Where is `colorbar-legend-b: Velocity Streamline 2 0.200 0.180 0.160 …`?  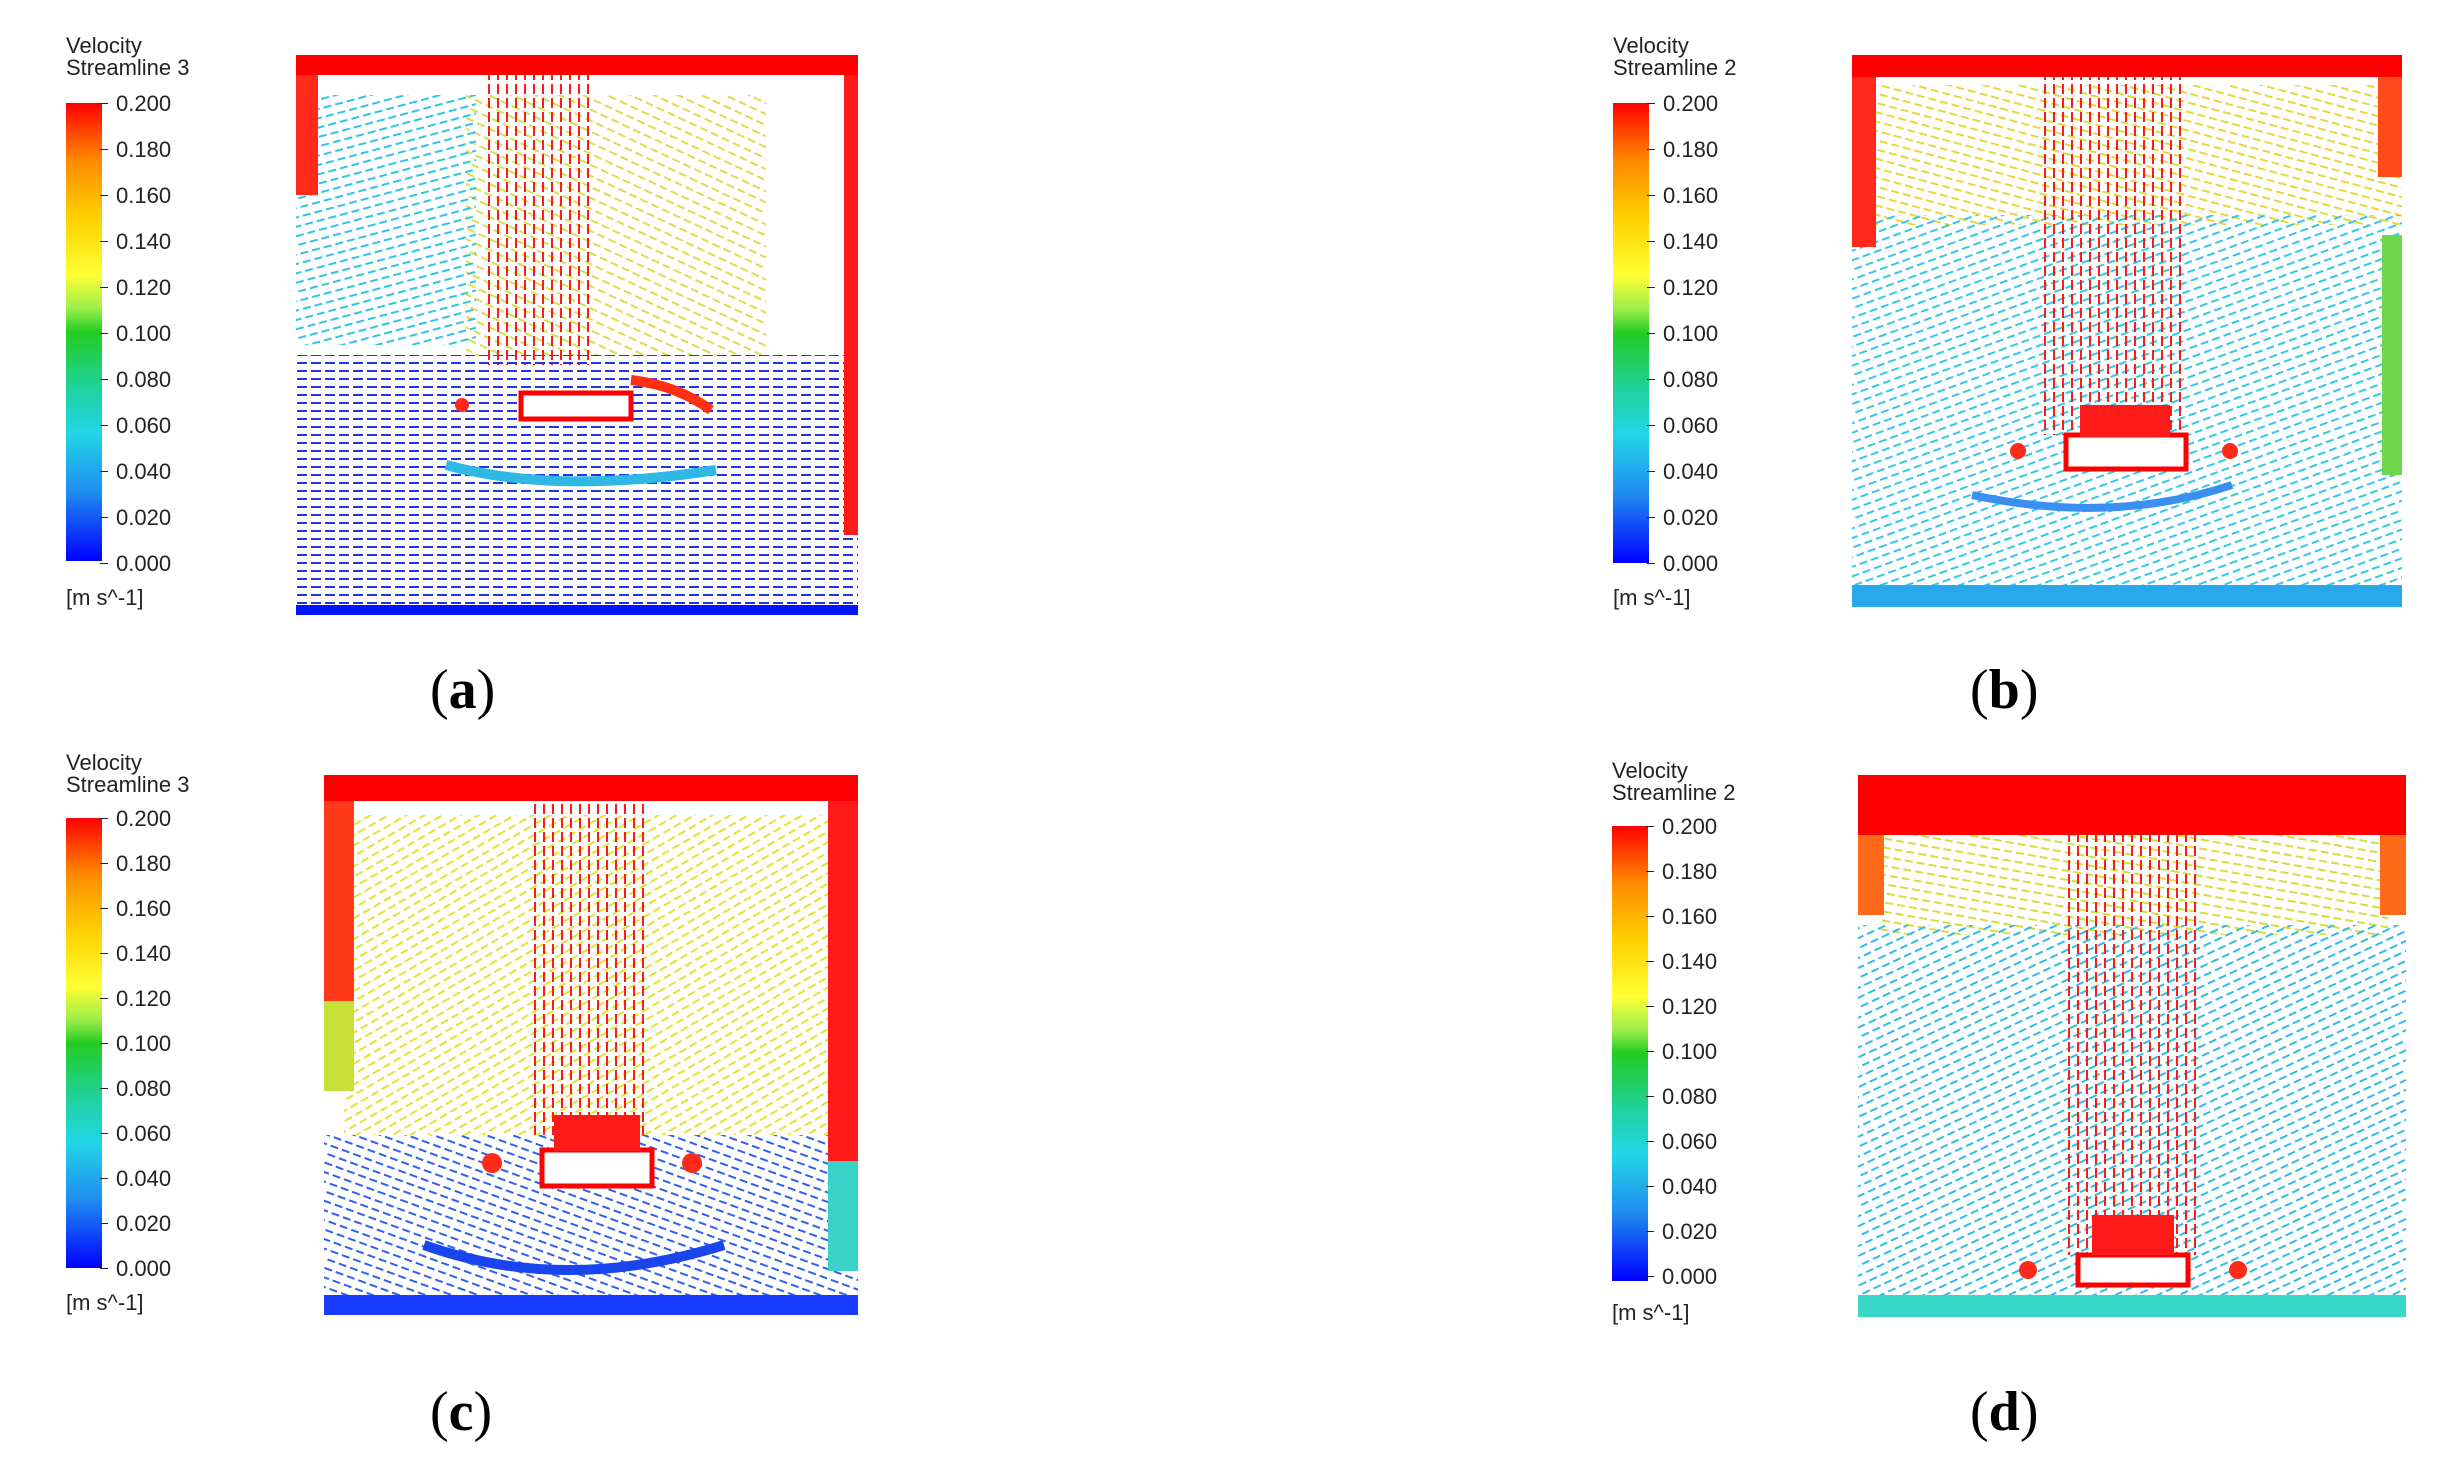
colorbar-legend-b: Velocity Streamline 2 0.200 0.180 0.160 … is located at coordinates (1675, 321).